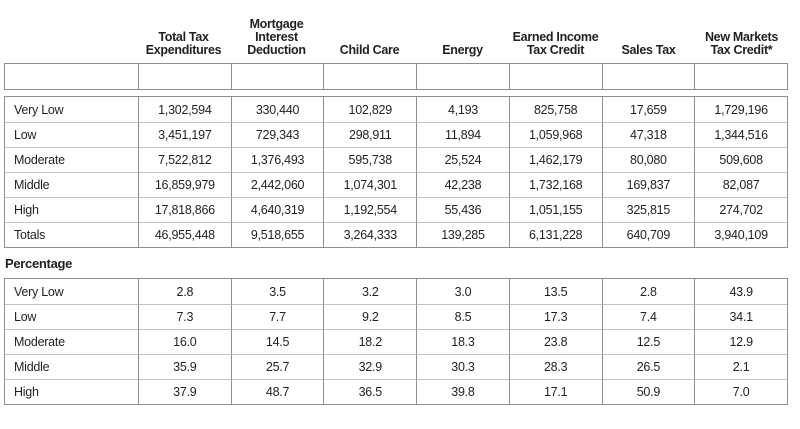  Describe the element at coordinates (740, 341) in the screenshot. I see `value-cell: 12.9` at that location.